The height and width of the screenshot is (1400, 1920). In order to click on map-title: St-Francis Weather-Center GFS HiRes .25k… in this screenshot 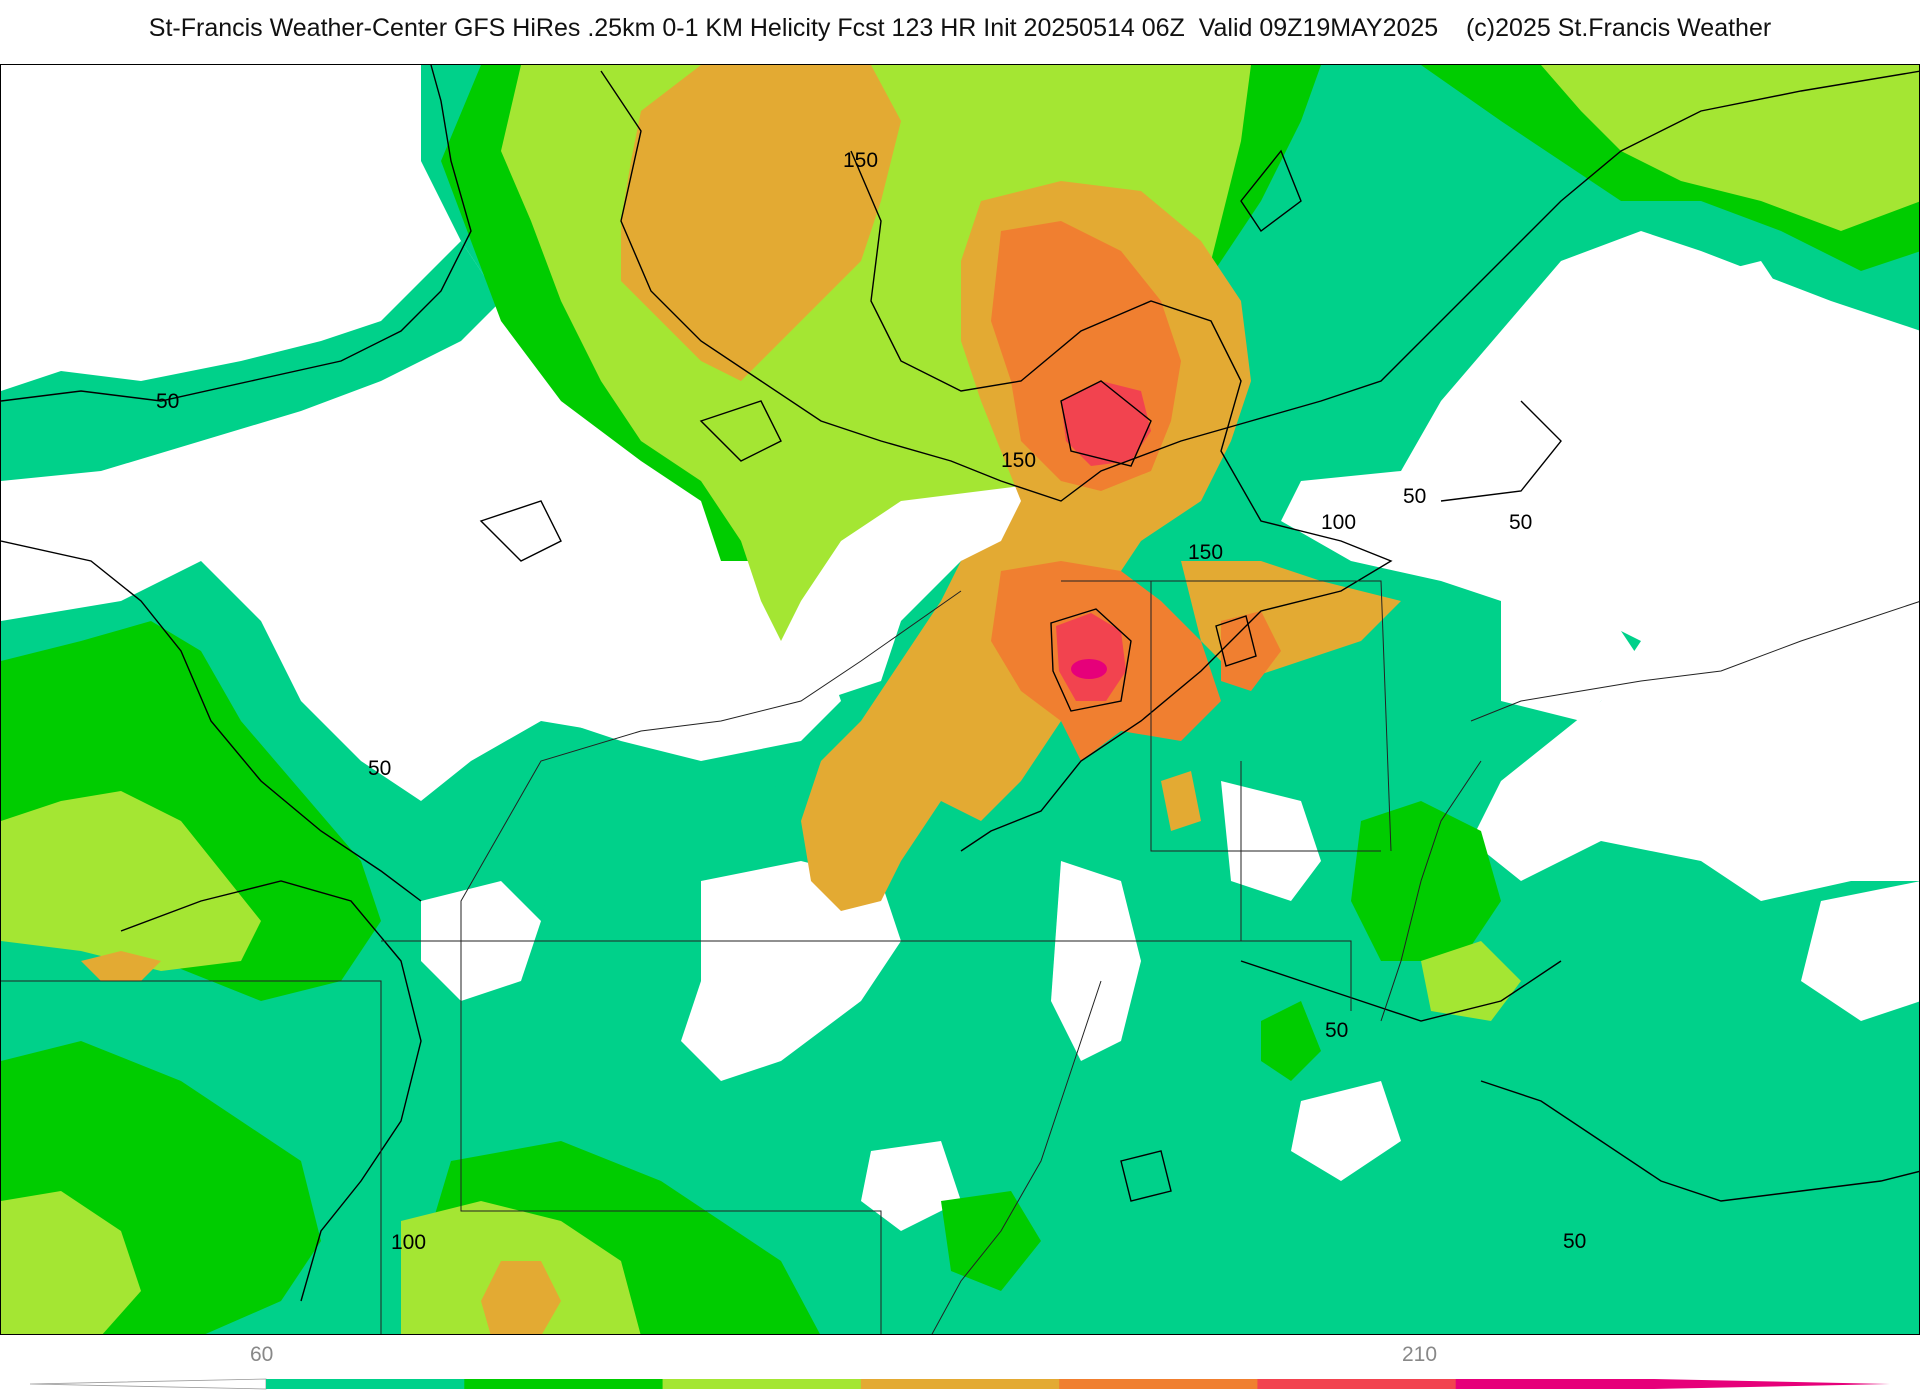, I will do `click(960, 28)`.